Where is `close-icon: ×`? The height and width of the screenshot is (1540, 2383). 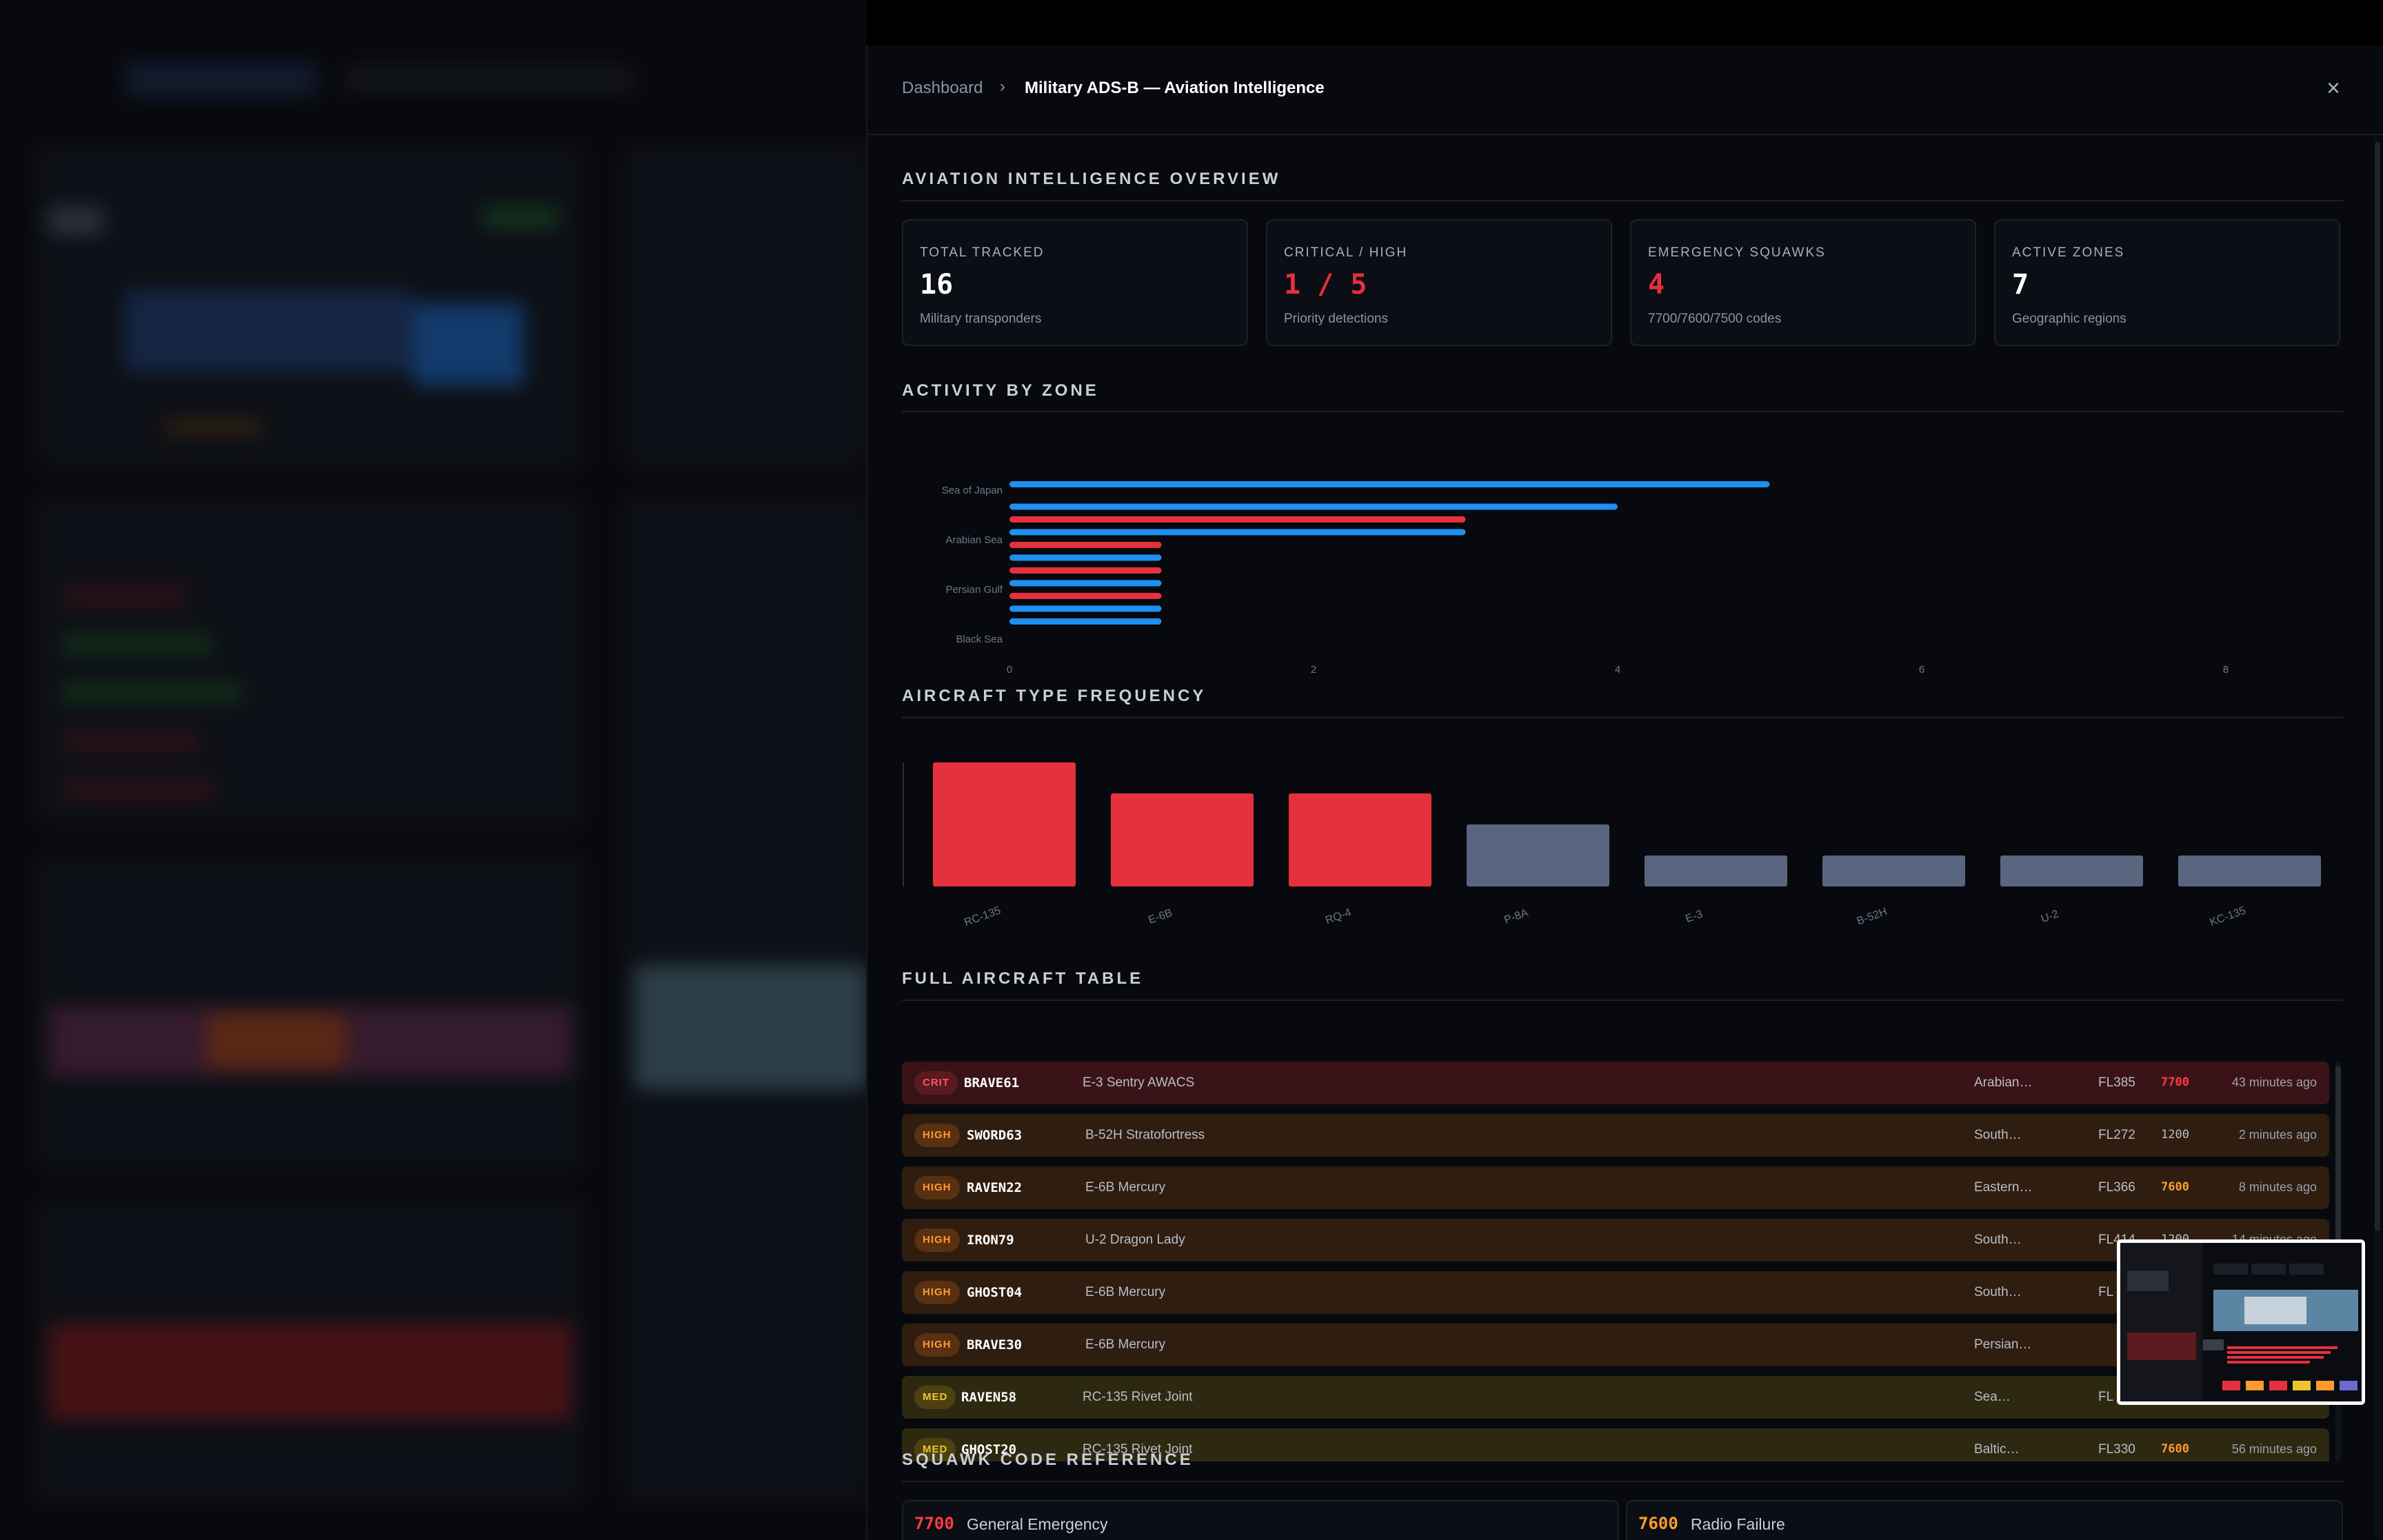 close-icon: × is located at coordinates (2333, 88).